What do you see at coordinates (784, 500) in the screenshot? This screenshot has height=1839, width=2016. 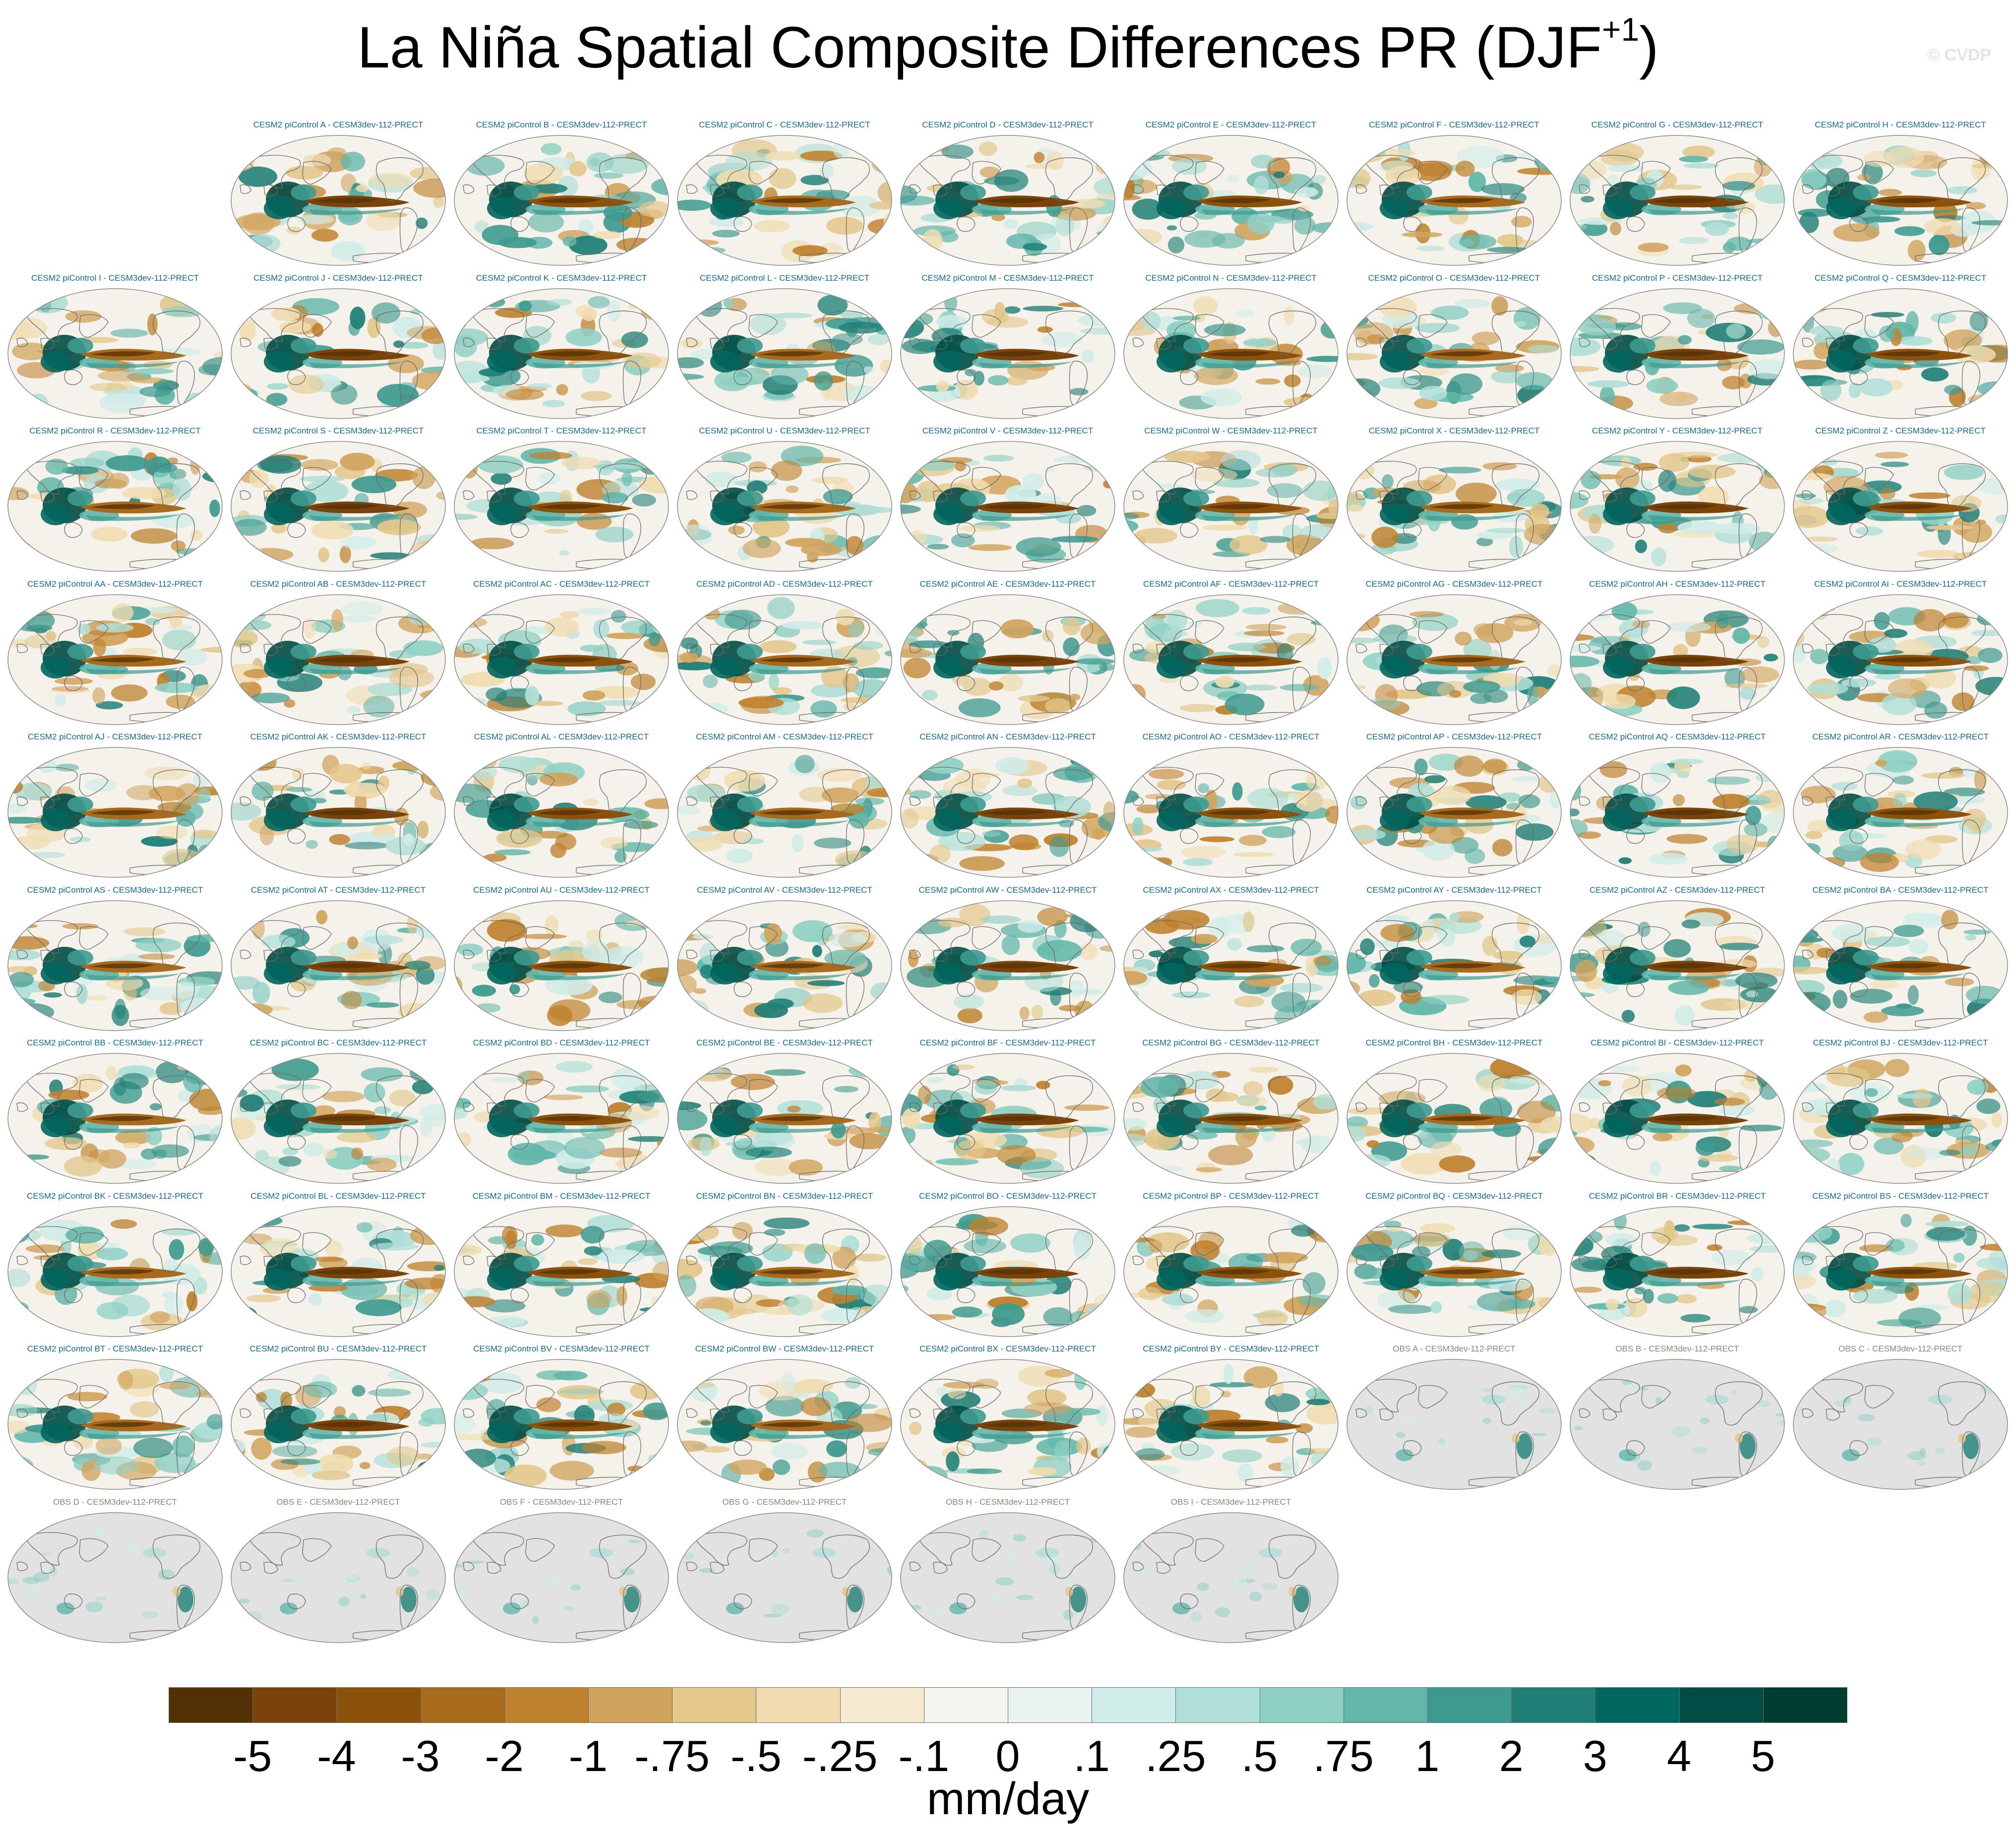 I see `map-panel: CESM2 piControl U - CESM3dev-112-PRECT` at bounding box center [784, 500].